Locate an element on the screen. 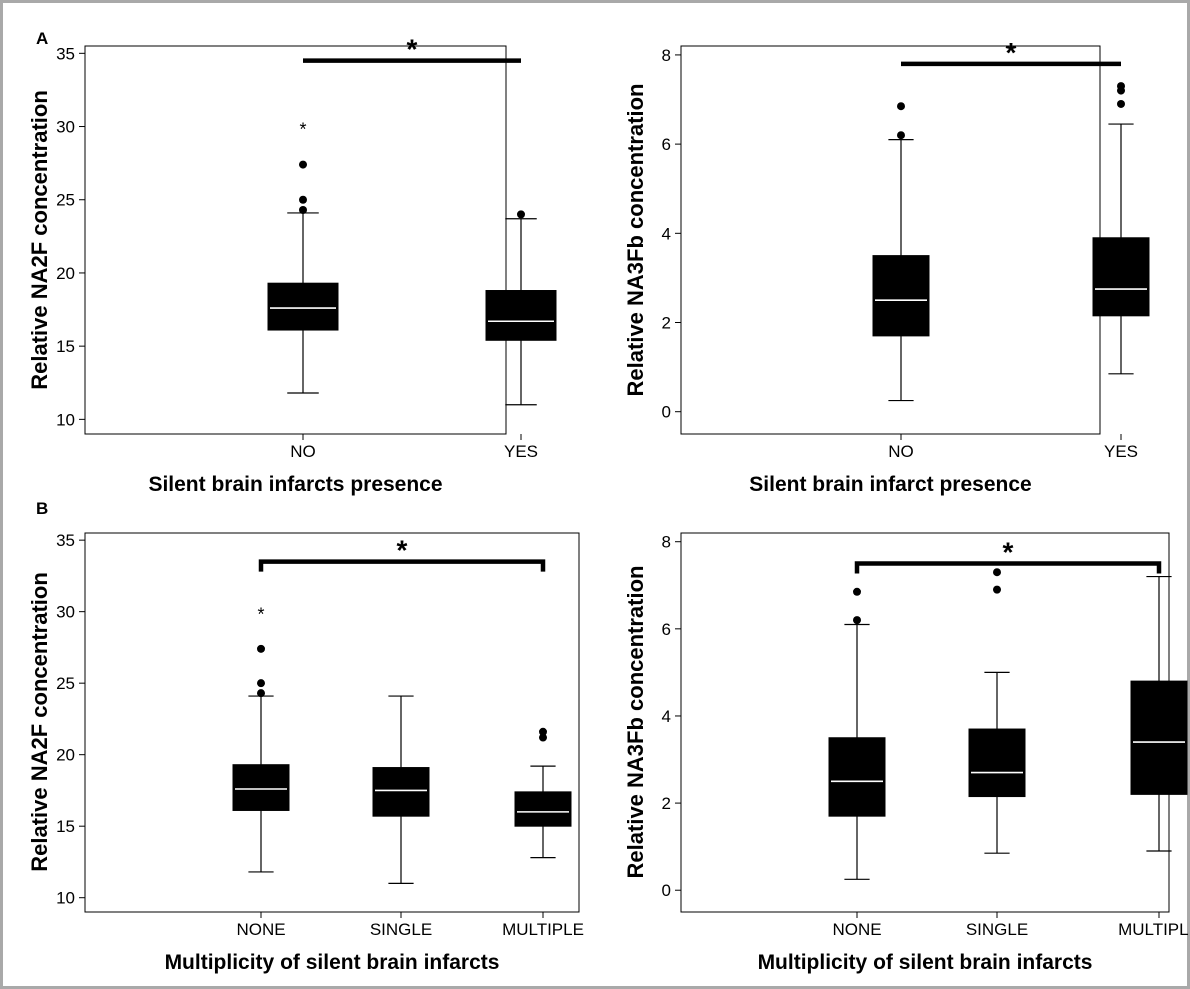 The height and width of the screenshot is (989, 1190). x-axis-label: Silent brain infarct presence is located at coordinates (890, 484).